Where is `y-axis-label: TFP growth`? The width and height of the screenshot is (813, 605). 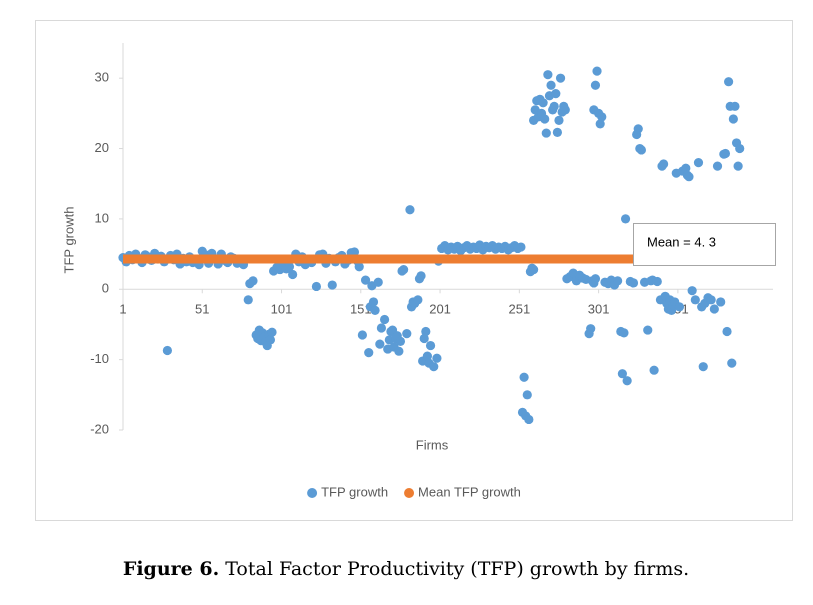
y-axis-label: TFP growth is located at coordinates (68, 240).